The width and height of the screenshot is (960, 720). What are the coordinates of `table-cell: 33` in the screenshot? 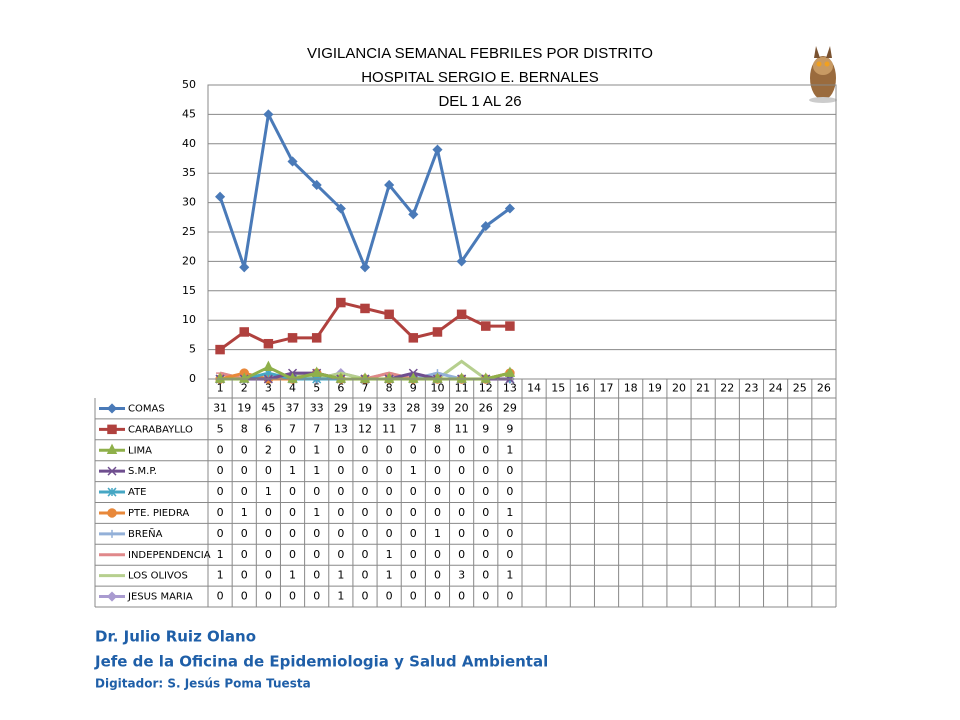 It's located at (317, 407).